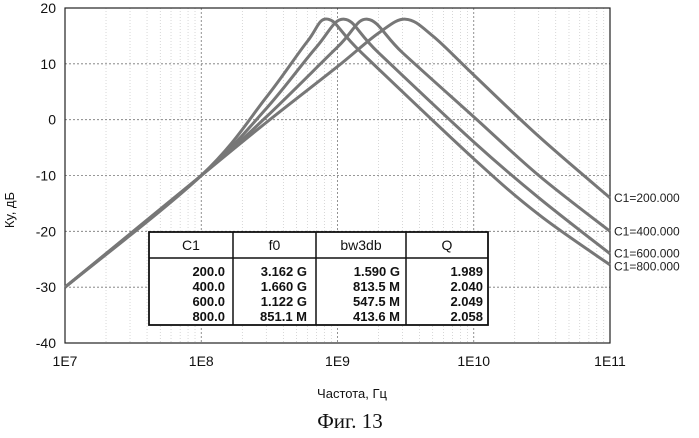 This screenshot has height=438, width=699. Describe the element at coordinates (647, 198) in the screenshot. I see `series-label: C1=200.000` at that location.